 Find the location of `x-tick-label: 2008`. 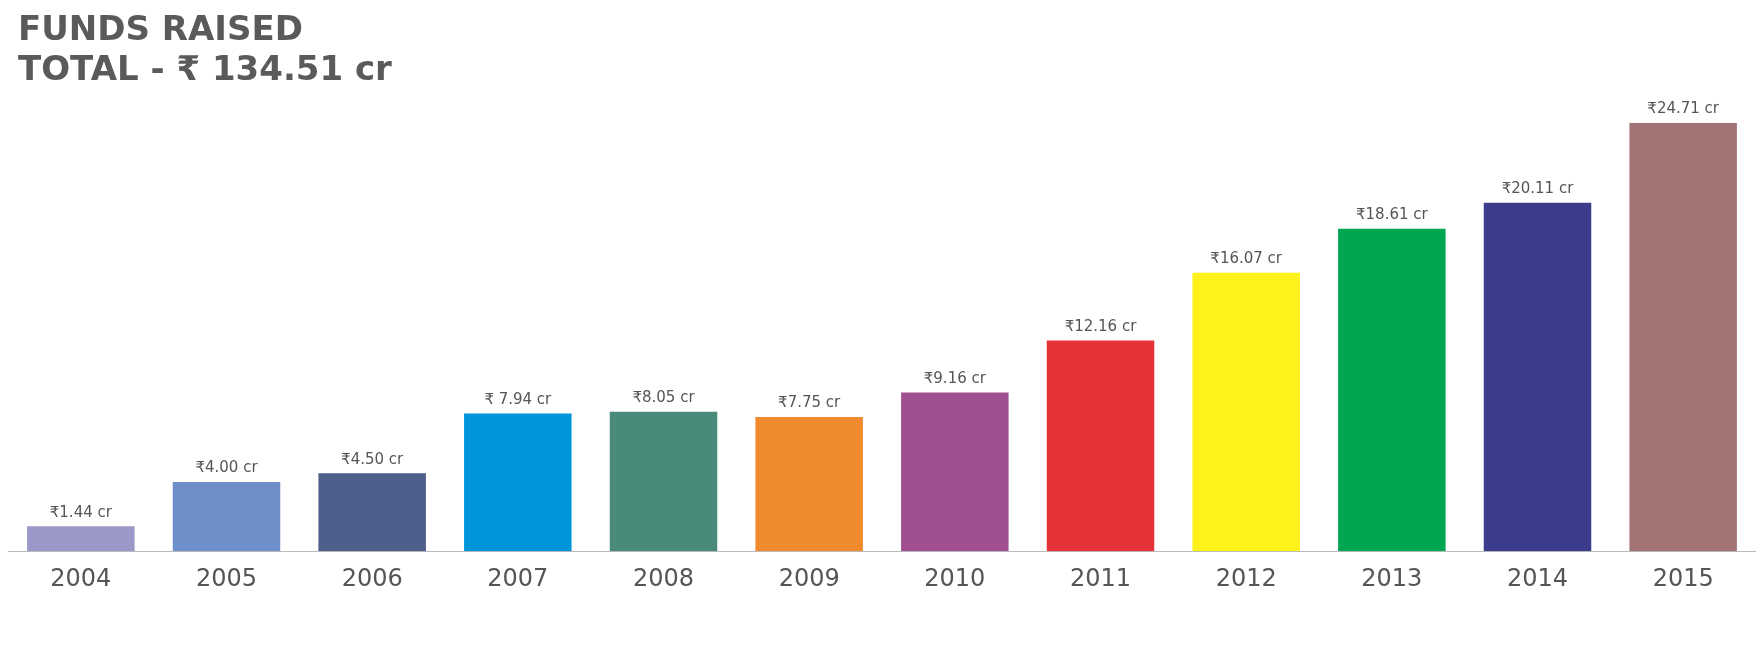

x-tick-label: 2008 is located at coordinates (663, 577).